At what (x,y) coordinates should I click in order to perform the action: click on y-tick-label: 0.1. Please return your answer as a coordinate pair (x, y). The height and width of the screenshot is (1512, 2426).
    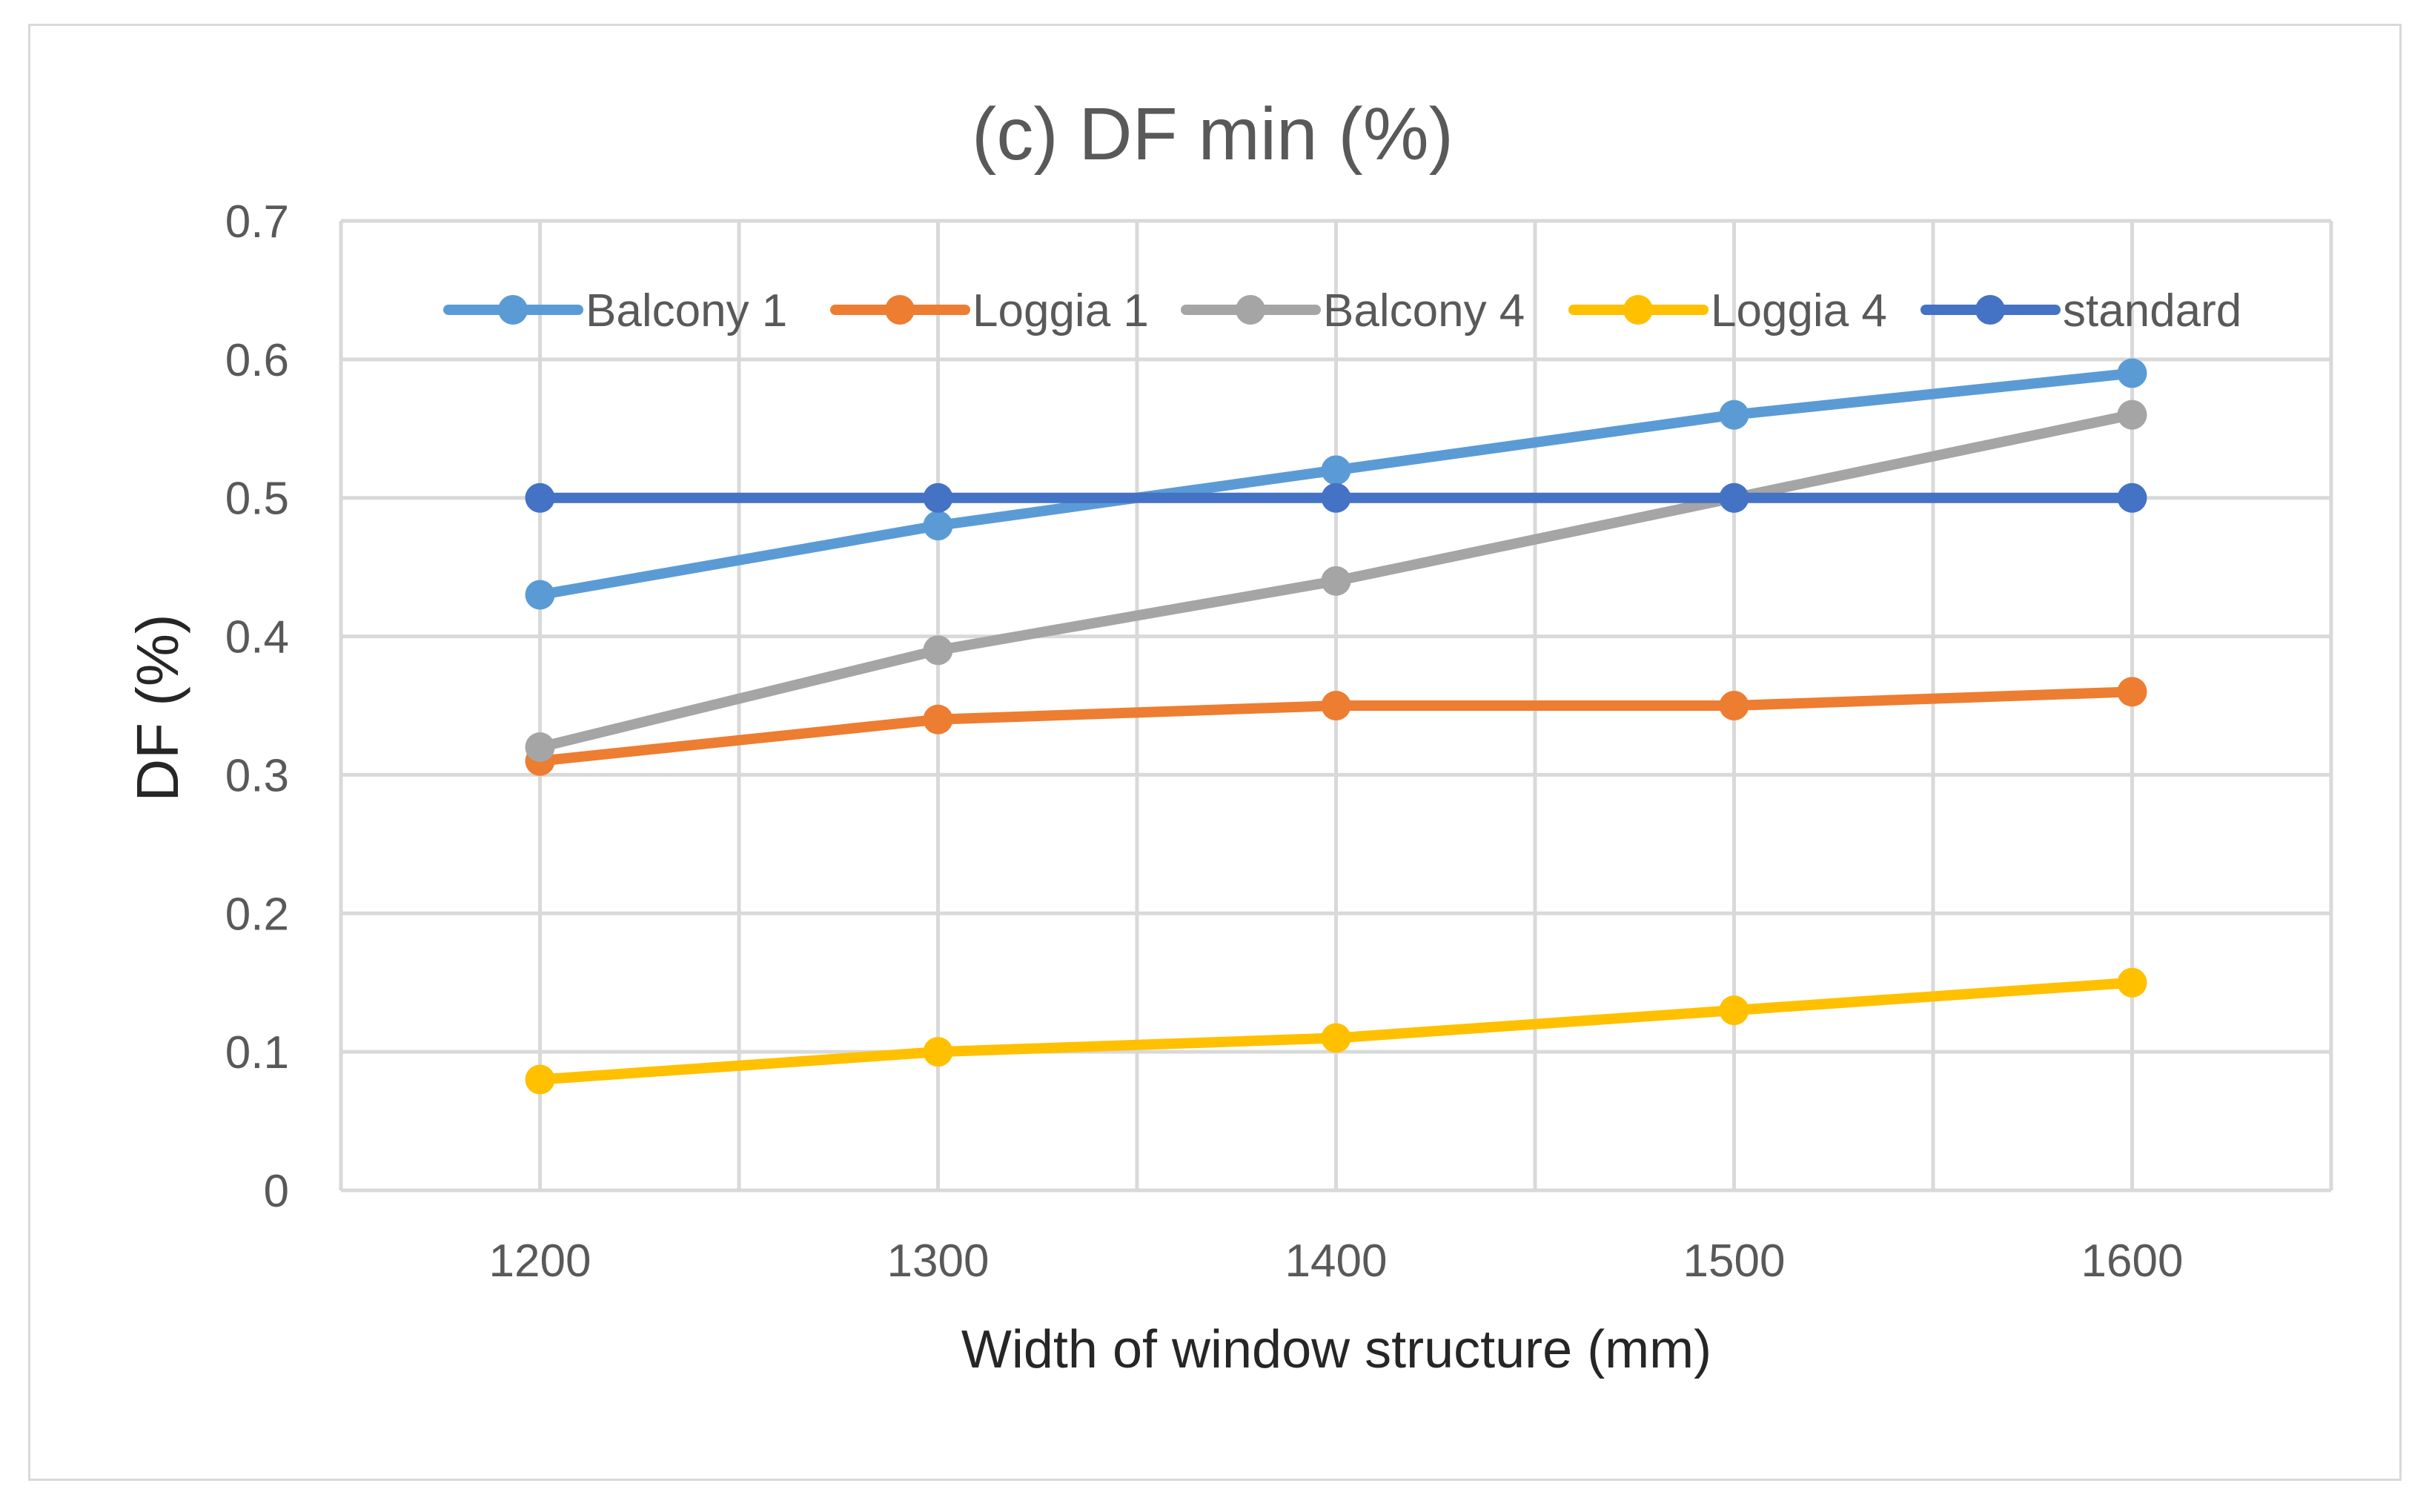
    Looking at the image, I should click on (257, 1053).